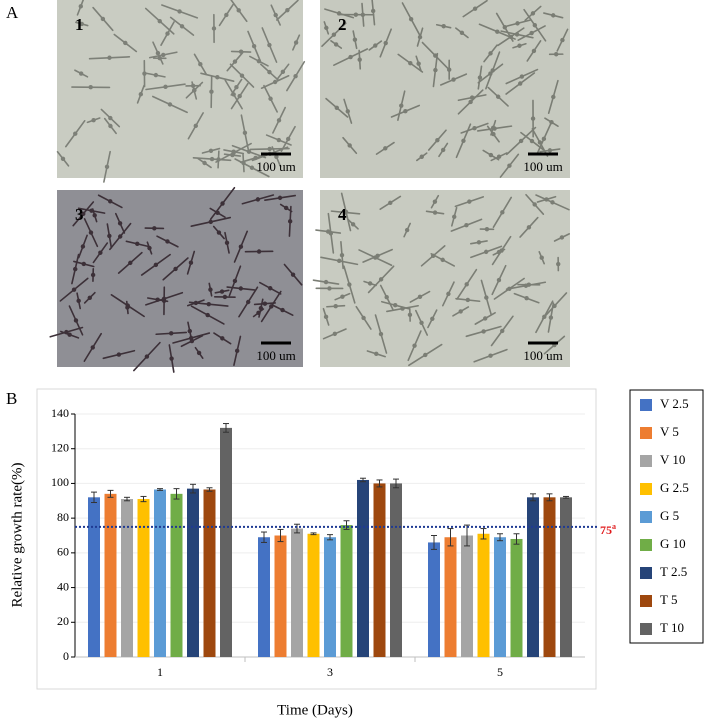  I want to click on panel-label: A, so click(12, 12).